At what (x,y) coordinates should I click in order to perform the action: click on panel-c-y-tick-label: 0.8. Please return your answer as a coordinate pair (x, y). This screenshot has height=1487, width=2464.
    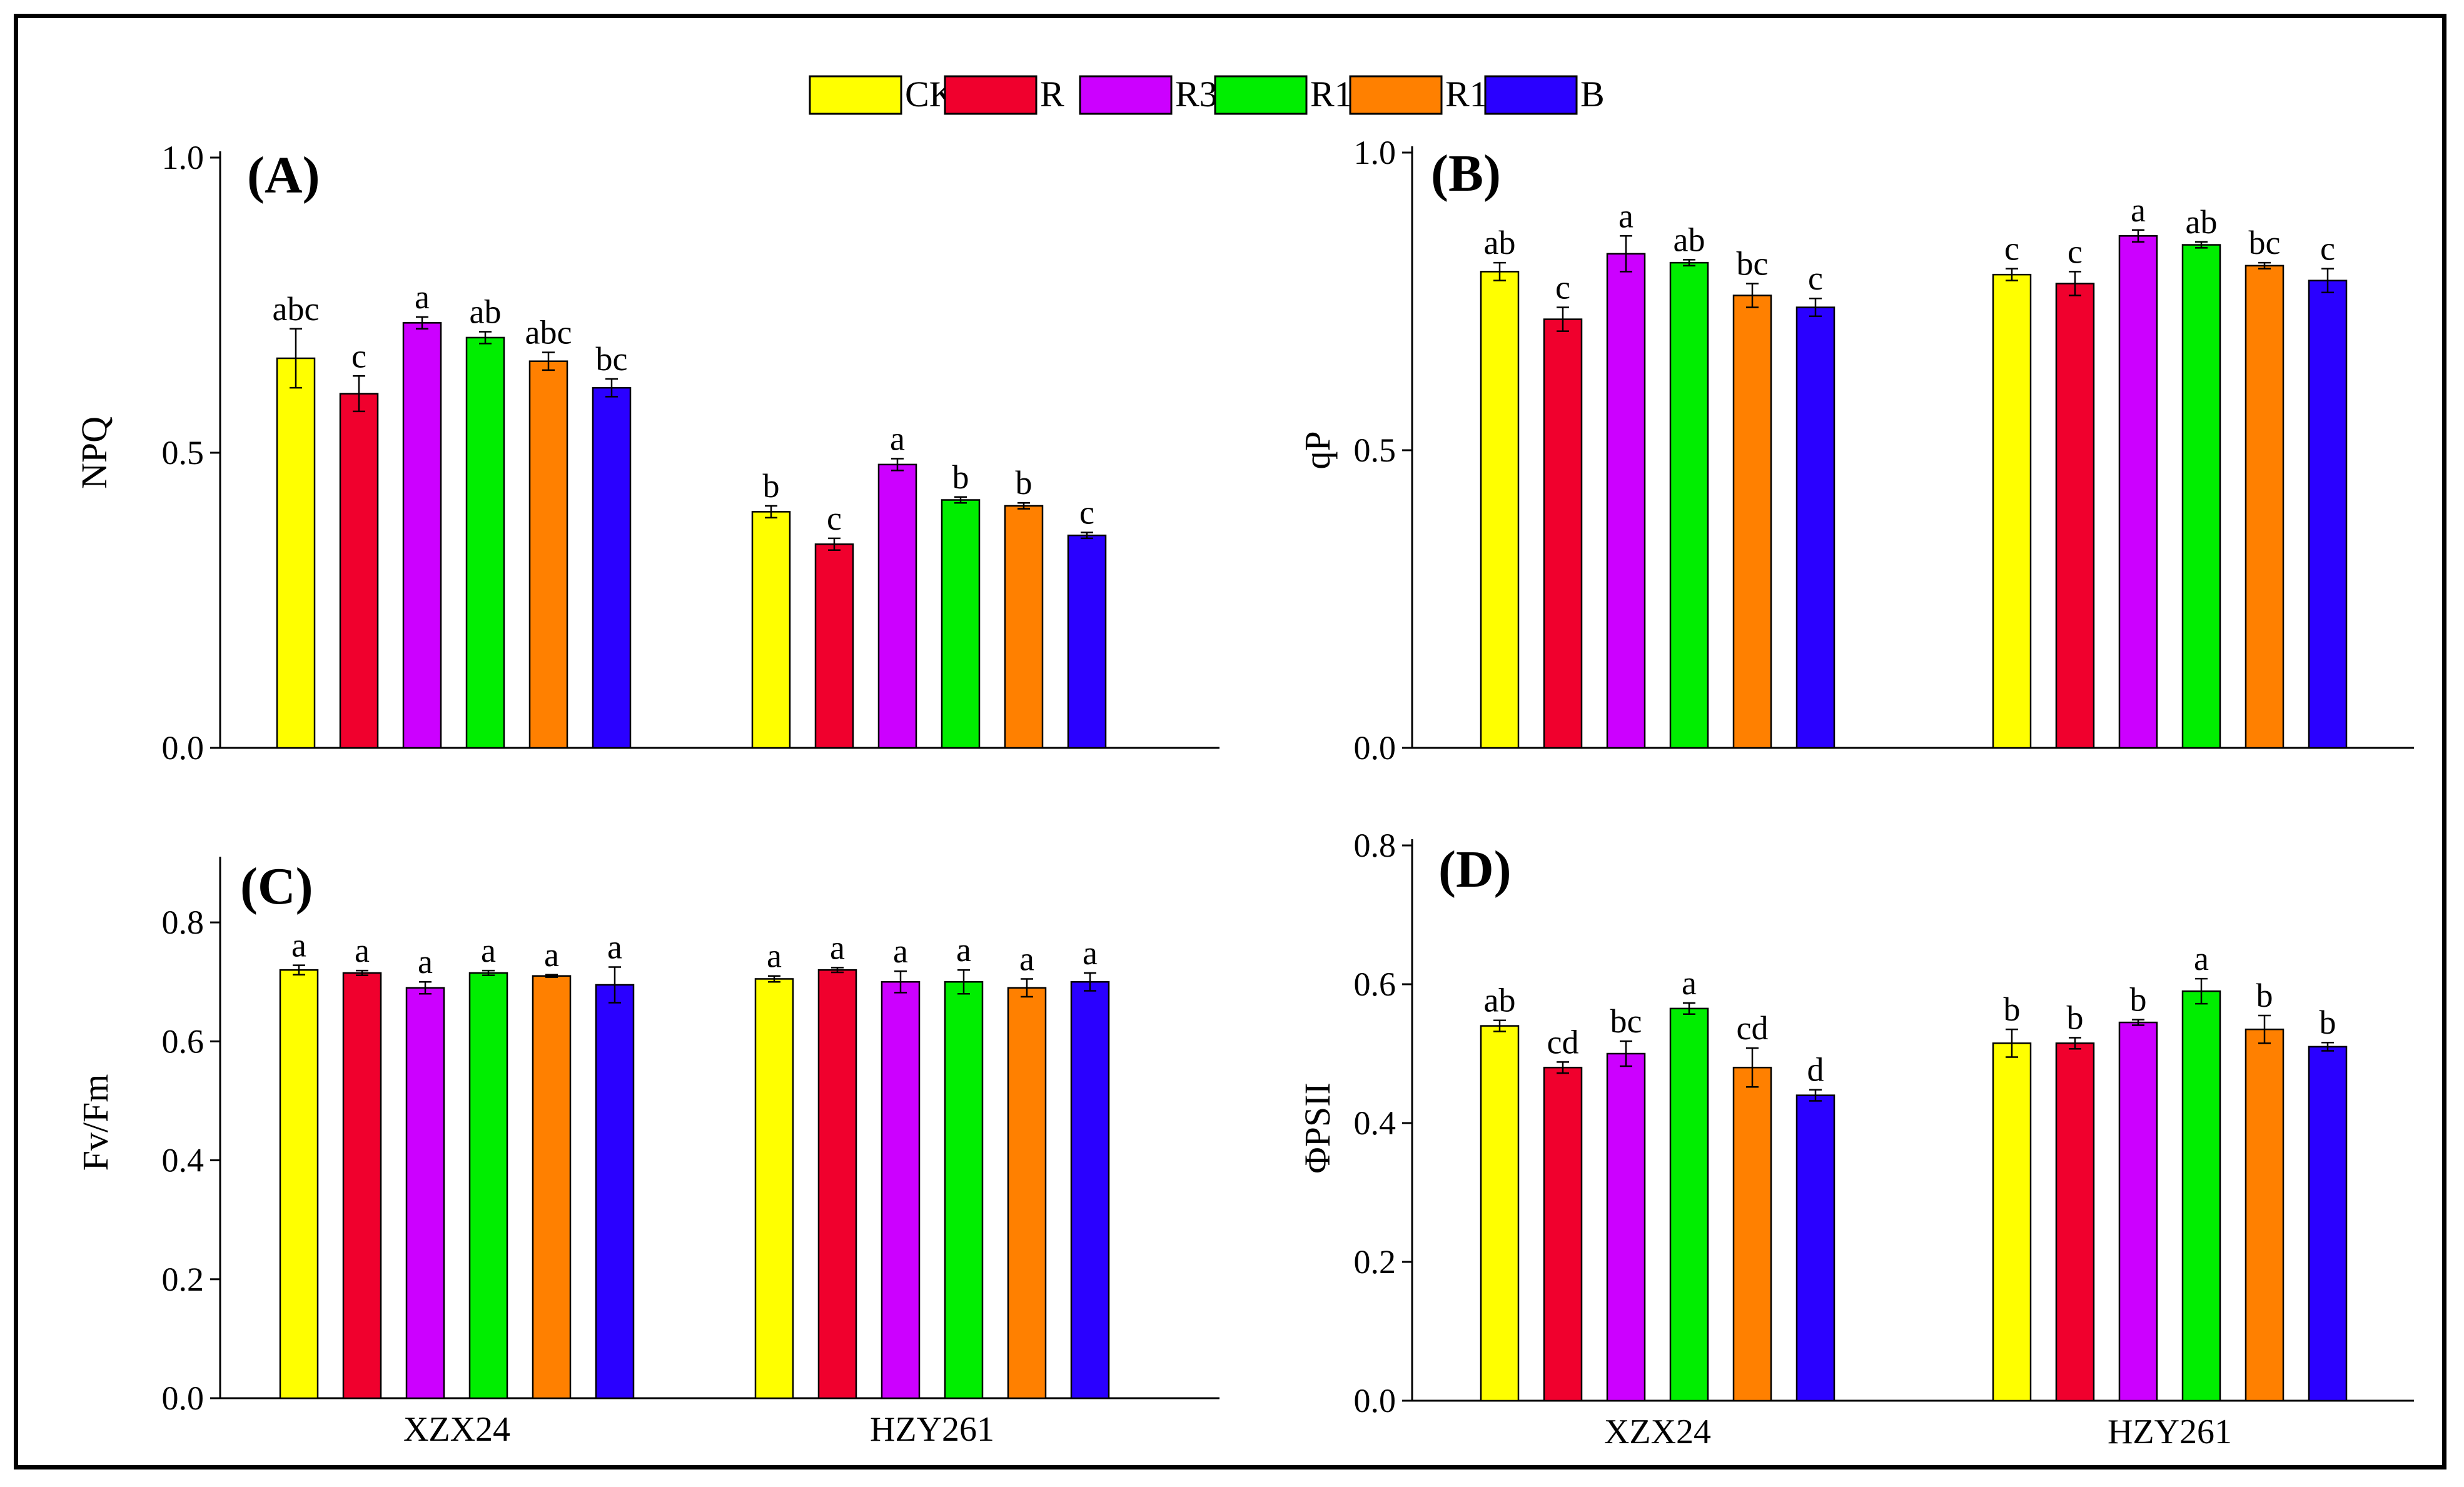
    Looking at the image, I should click on (183, 923).